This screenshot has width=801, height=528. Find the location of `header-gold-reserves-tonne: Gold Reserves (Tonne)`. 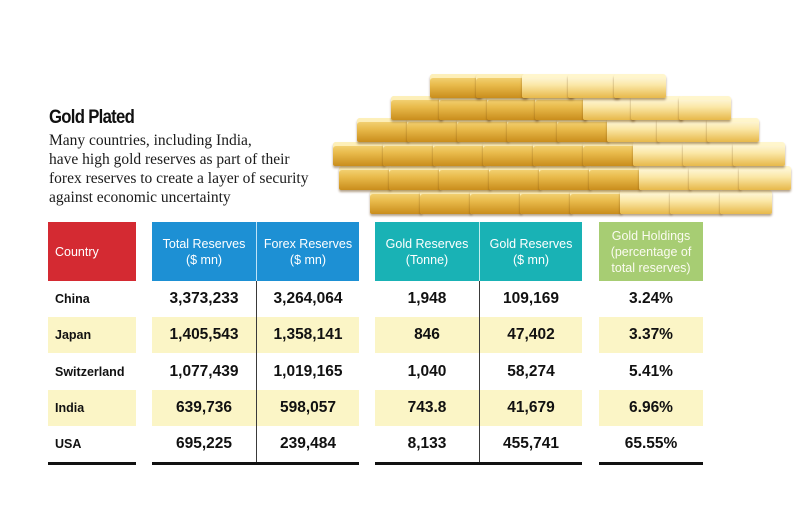

header-gold-reserves-tonne: Gold Reserves (Tonne) is located at coordinates (427, 251).